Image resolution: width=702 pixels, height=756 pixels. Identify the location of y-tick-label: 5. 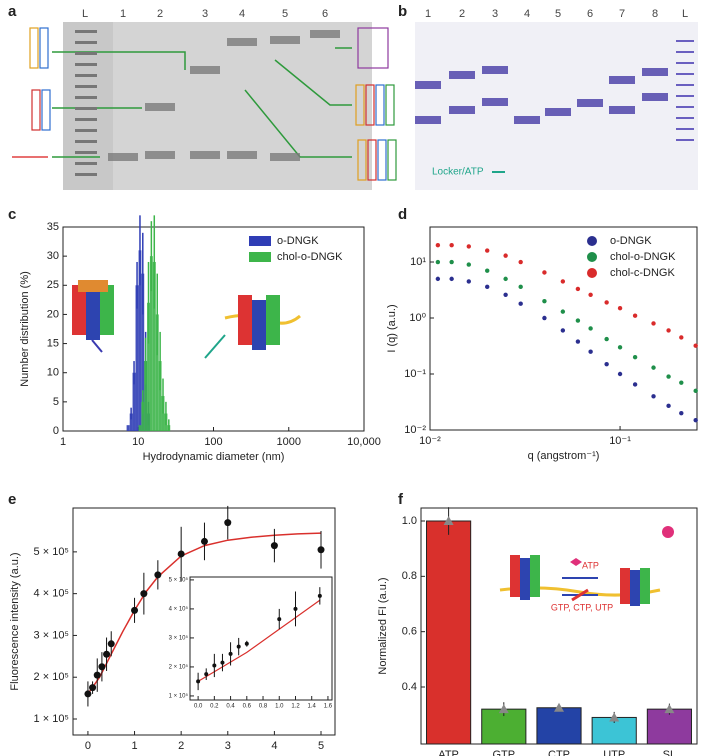
(56, 402).